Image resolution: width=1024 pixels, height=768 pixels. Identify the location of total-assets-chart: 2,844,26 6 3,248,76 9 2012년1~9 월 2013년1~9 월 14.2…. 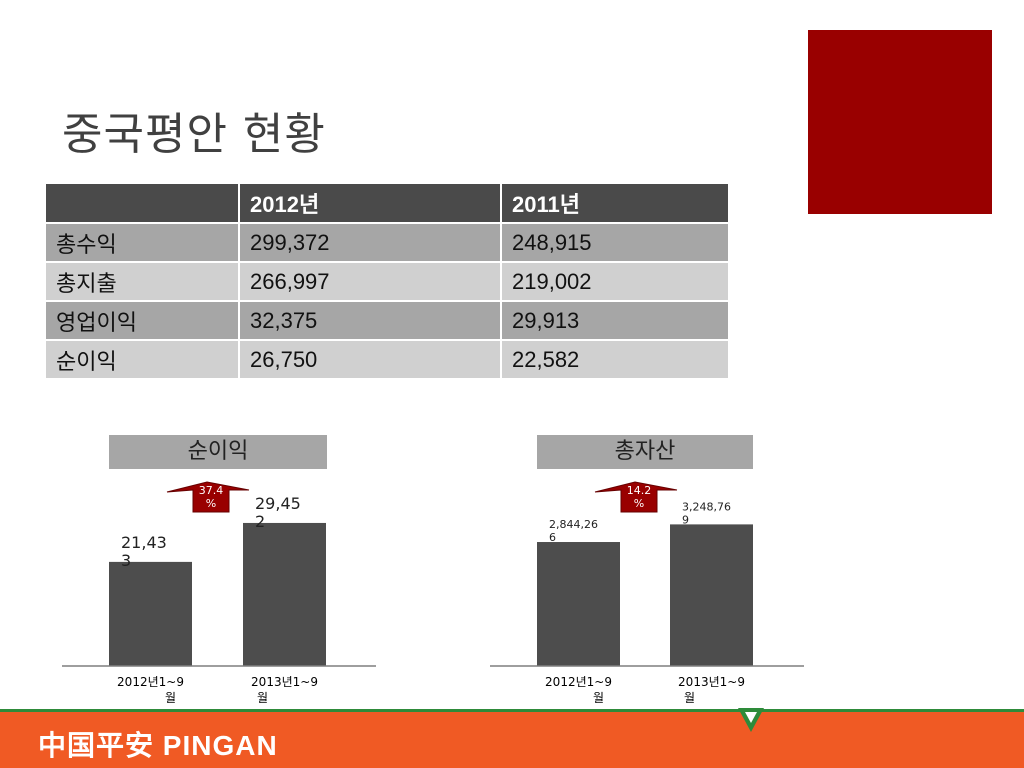
(647, 593).